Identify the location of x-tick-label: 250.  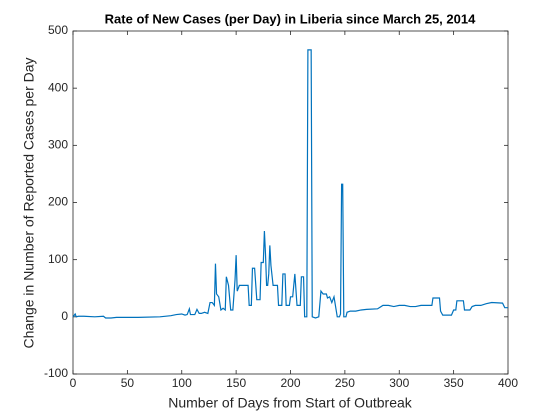
(345, 383).